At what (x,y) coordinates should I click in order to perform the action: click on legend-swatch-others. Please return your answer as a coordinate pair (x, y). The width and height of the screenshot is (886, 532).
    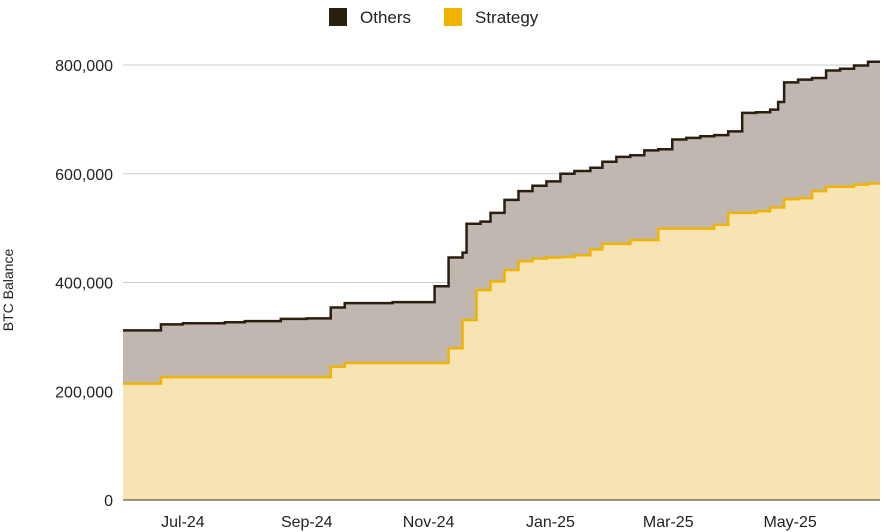
    Looking at the image, I should click on (338, 17).